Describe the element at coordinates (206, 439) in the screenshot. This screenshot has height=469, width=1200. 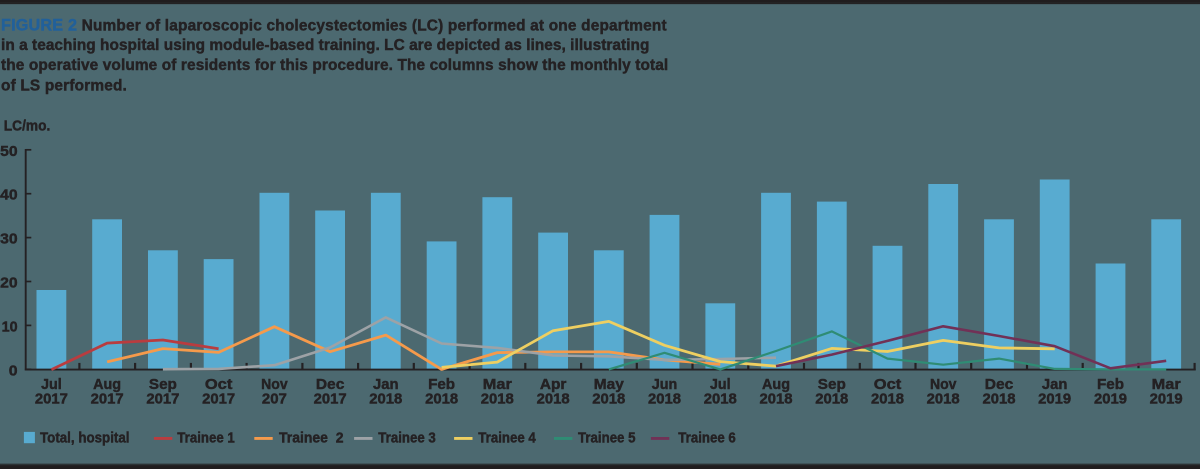
I see `svg-text: Trainee 1` at that location.